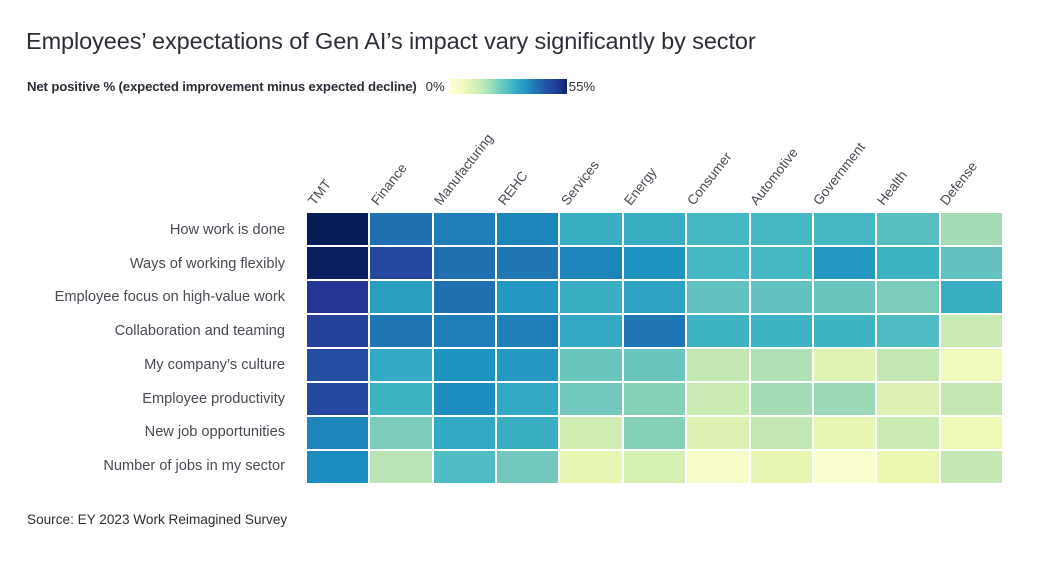 Image resolution: width=1059 pixels, height=576 pixels. What do you see at coordinates (194, 466) in the screenshot?
I see `row-label: Number of jobs in my sector` at bounding box center [194, 466].